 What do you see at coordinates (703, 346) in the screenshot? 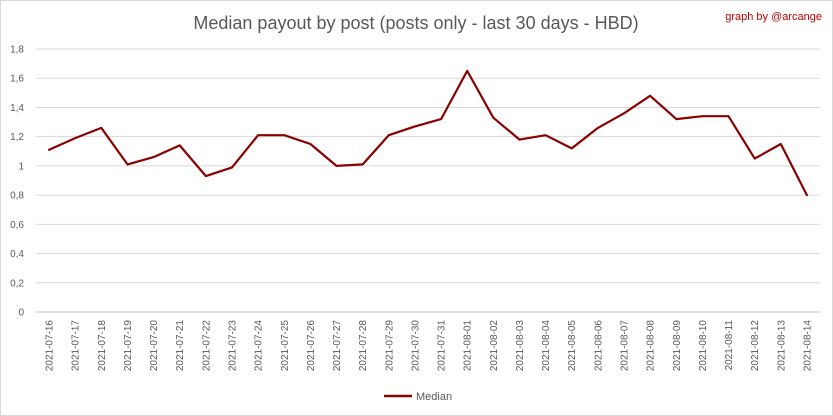
I see `x-tick-label: 2021-08-10` at bounding box center [703, 346].